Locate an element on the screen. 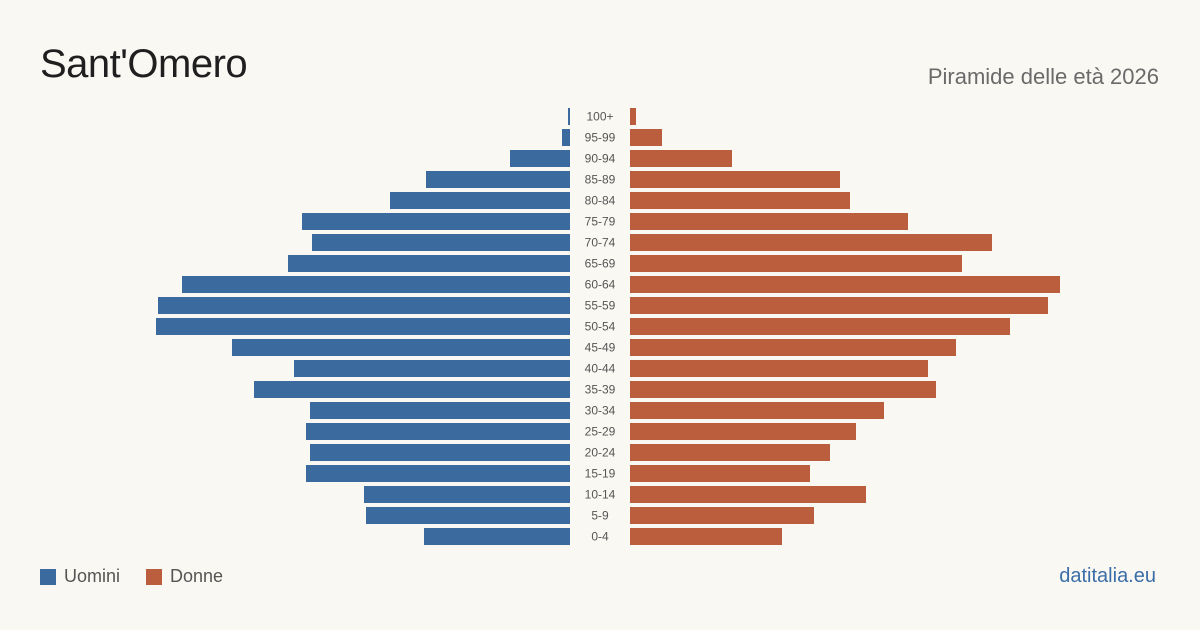  page-title: Sant'Omero is located at coordinates (144, 64).